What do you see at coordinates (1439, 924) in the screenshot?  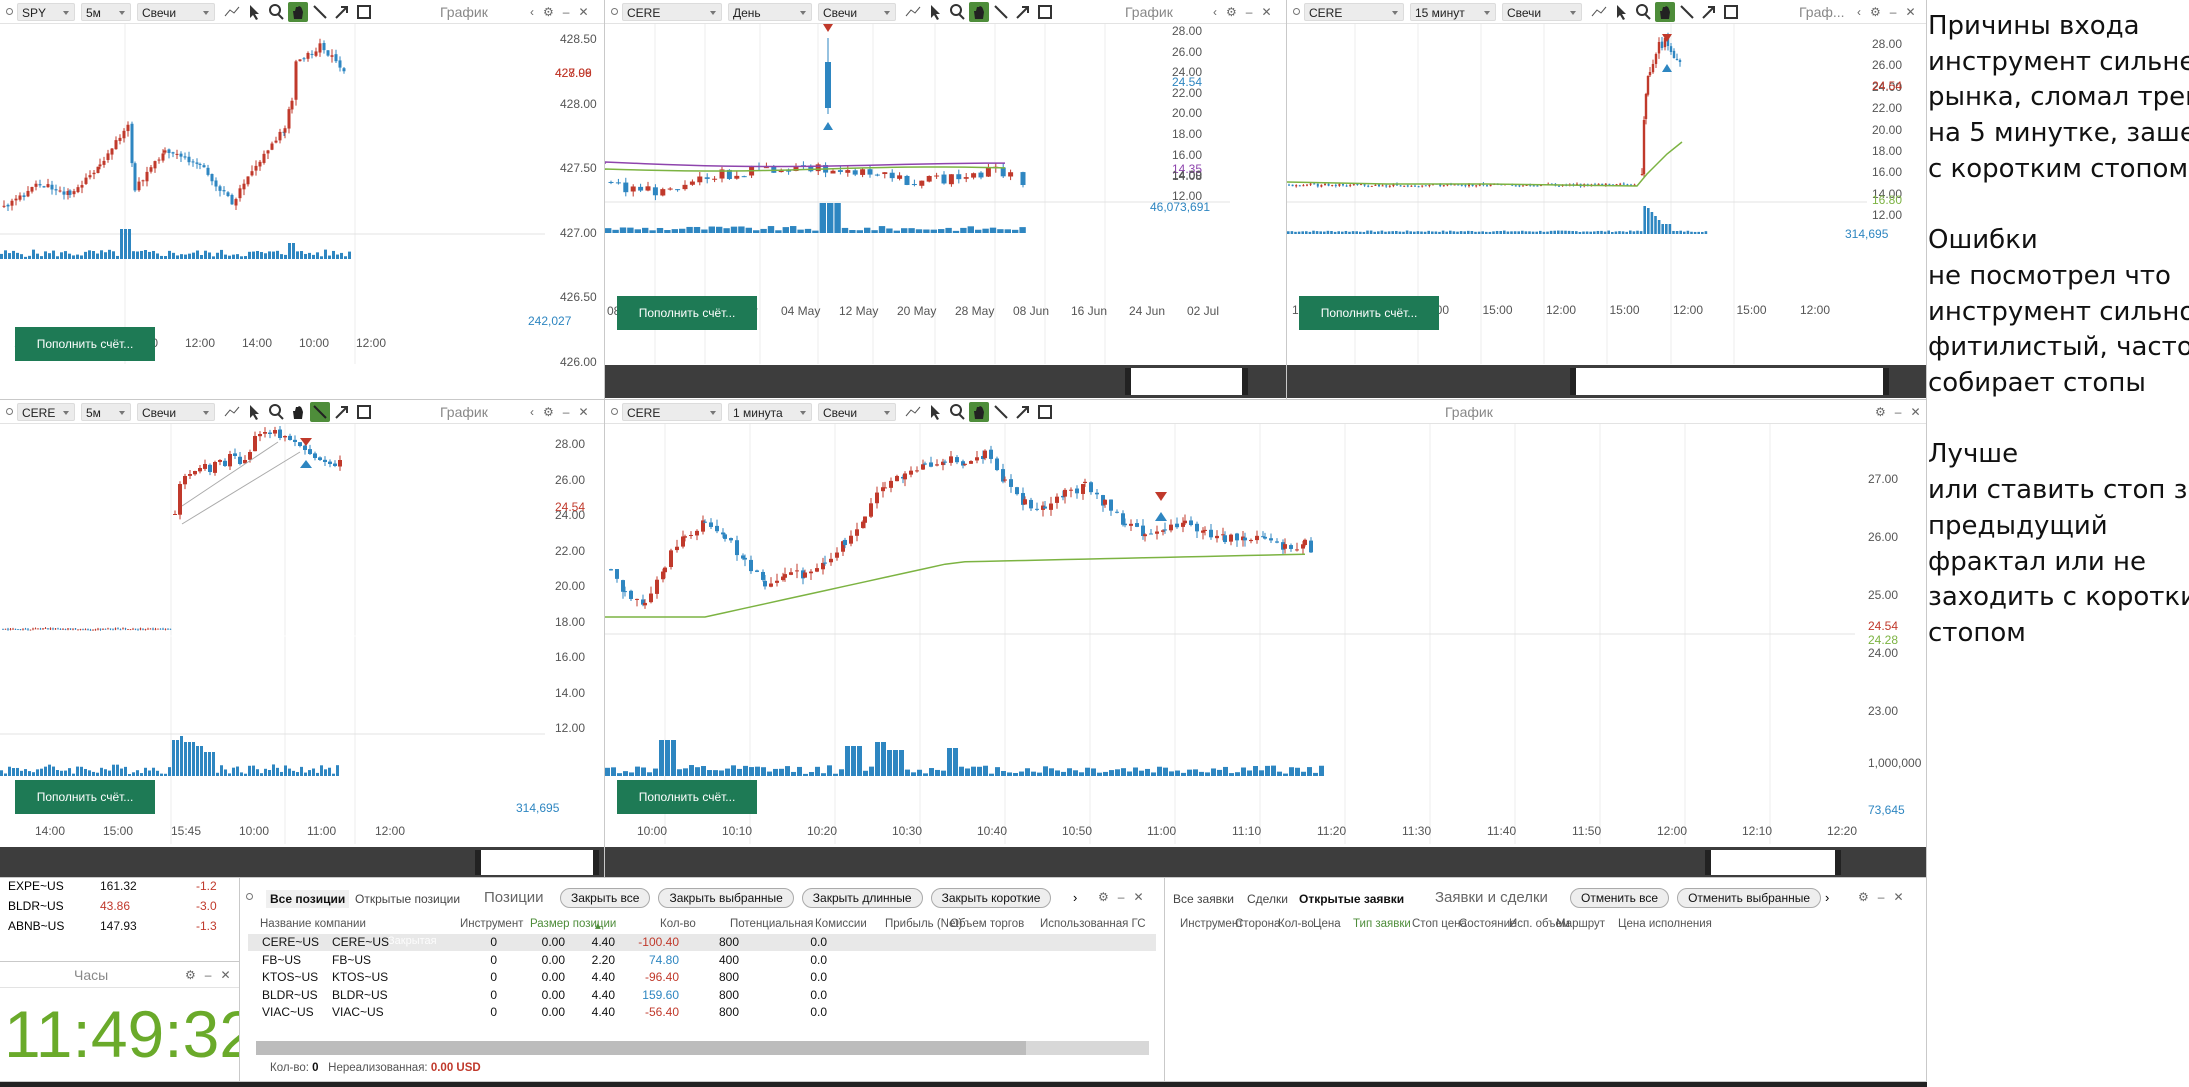 I see `column-header: Стоп цена` at bounding box center [1439, 924].